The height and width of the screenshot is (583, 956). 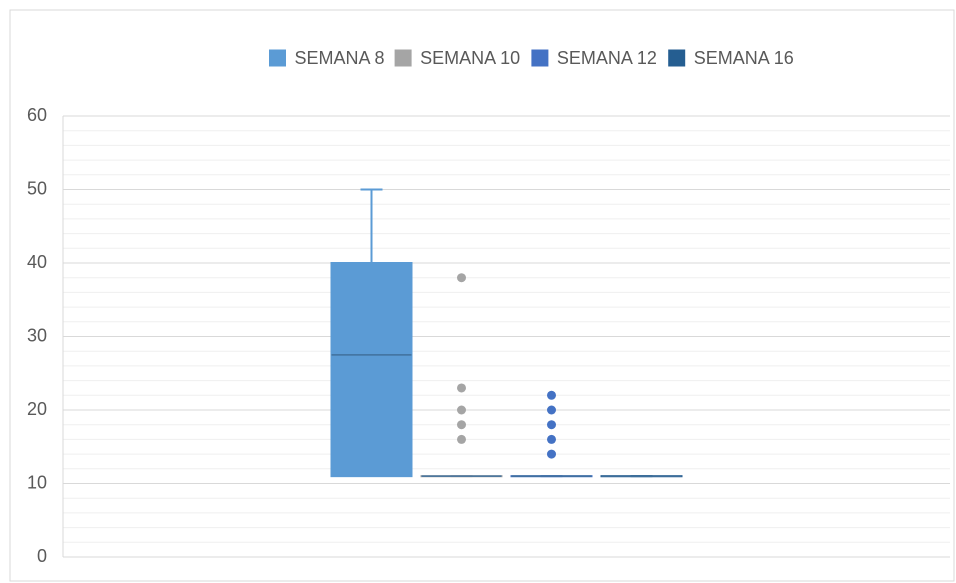 What do you see at coordinates (37, 409) in the screenshot?
I see `y-tick-label: 20` at bounding box center [37, 409].